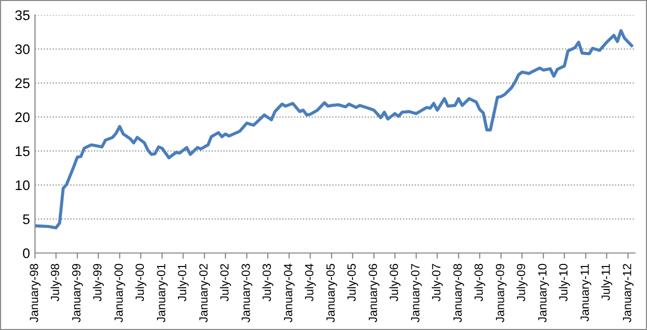 The width and height of the screenshot is (647, 330). What do you see at coordinates (22, 83) in the screenshot?
I see `y-tick-label: 25` at bounding box center [22, 83].